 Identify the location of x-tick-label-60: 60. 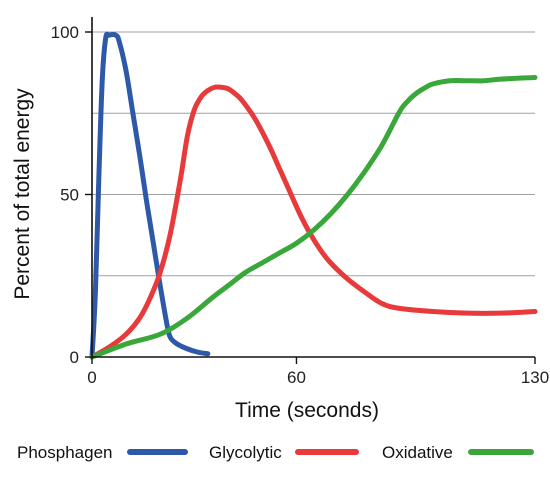
(296, 377).